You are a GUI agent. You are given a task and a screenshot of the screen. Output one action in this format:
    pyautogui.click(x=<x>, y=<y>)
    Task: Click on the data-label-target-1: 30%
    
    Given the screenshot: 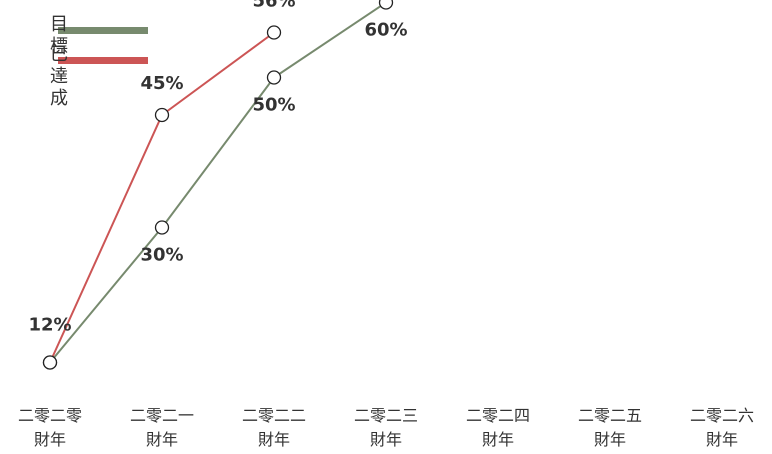 What is the action you would take?
    pyautogui.click(x=161, y=255)
    